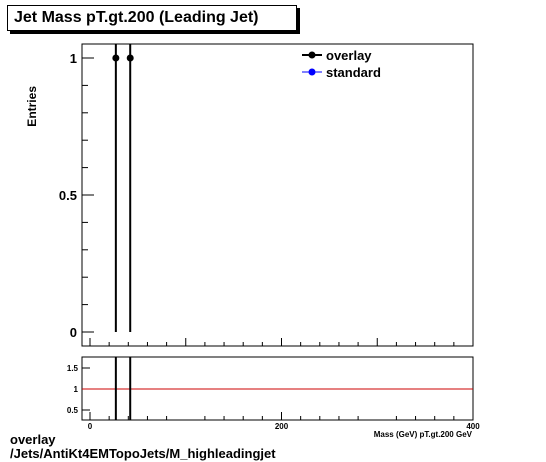 The image size is (546, 462). What do you see at coordinates (76, 389) in the screenshot?
I see `ratio-y-tick-label: 1` at bounding box center [76, 389].